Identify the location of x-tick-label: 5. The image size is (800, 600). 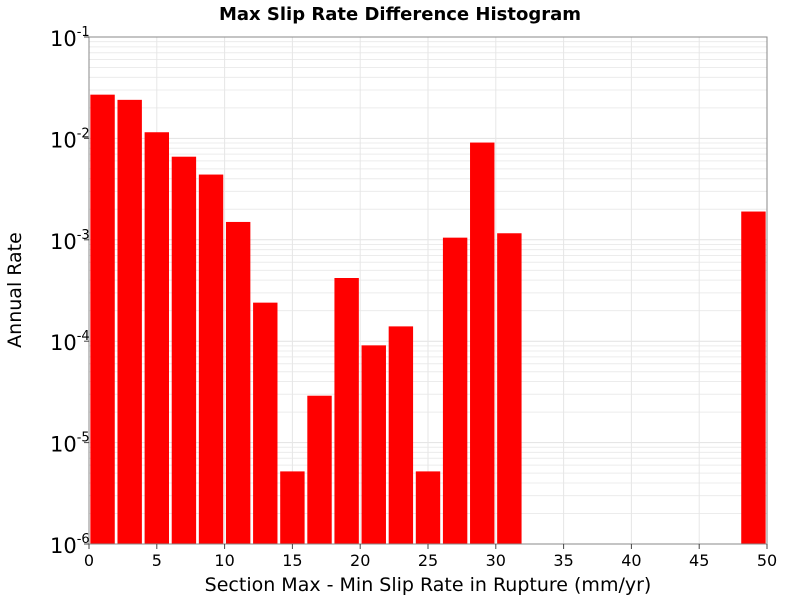
(157, 560).